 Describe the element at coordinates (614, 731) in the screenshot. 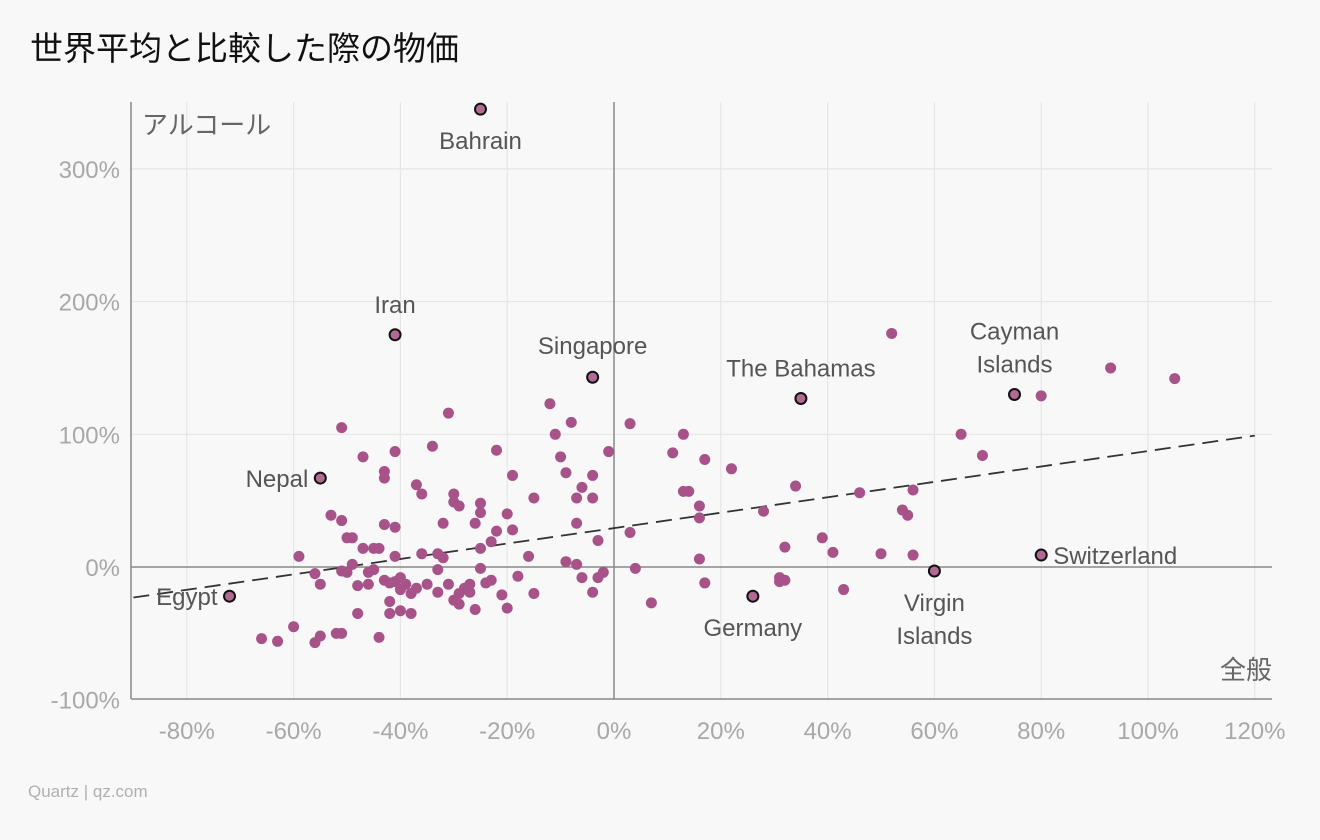

I see `x-tick-label: 0%` at that location.